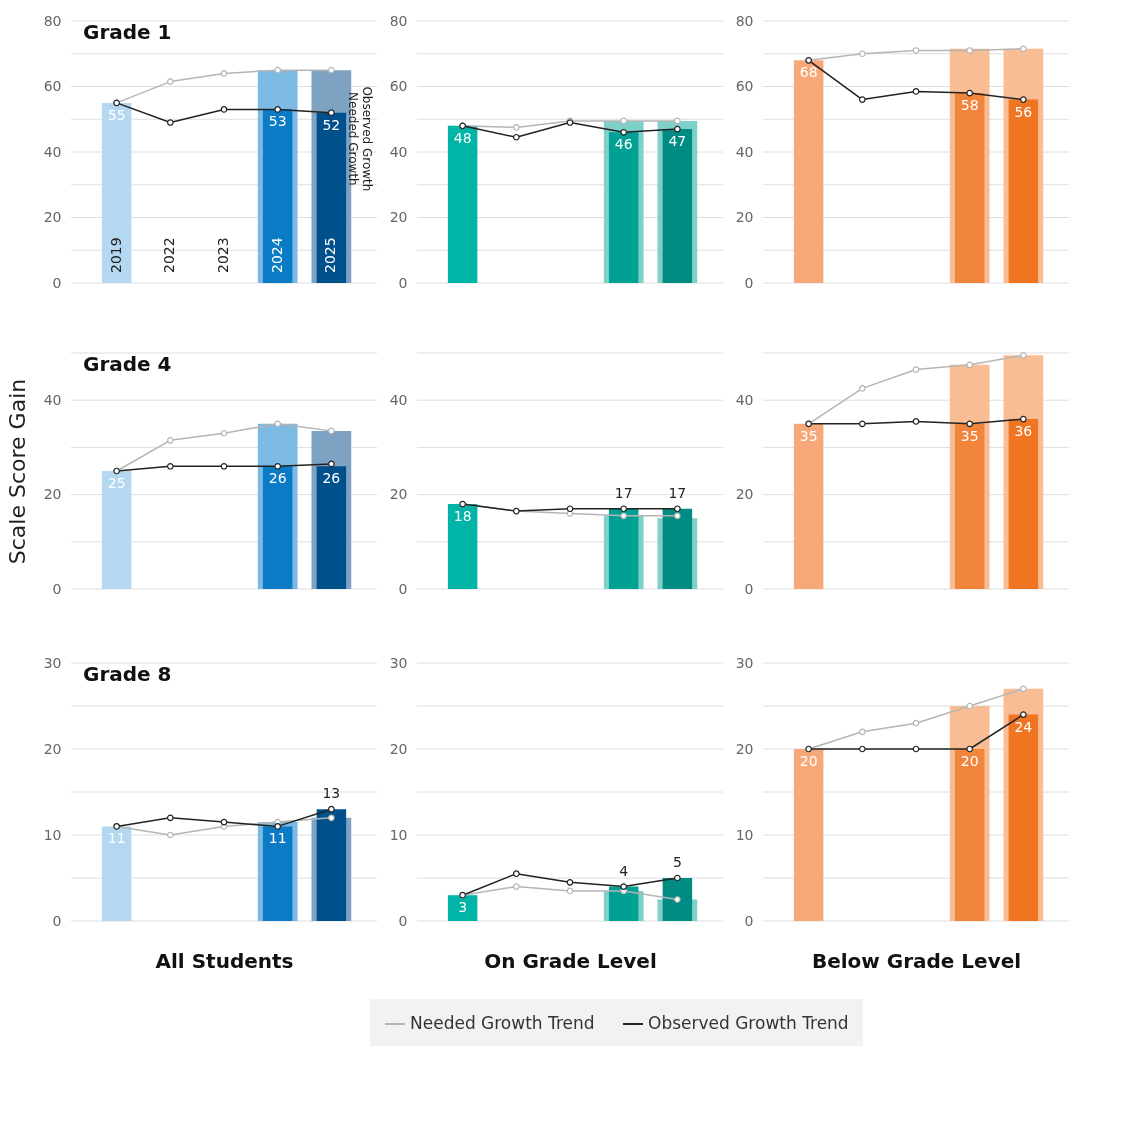 This screenshot has width=1132, height=1136. I want to click on x-tick-label: 2025, so click(330, 255).